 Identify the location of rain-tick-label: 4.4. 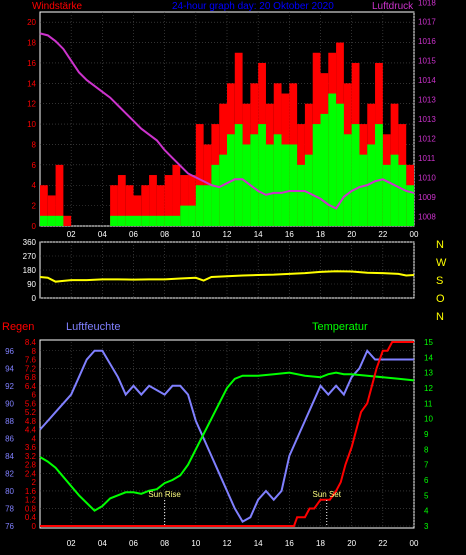
(31, 430).